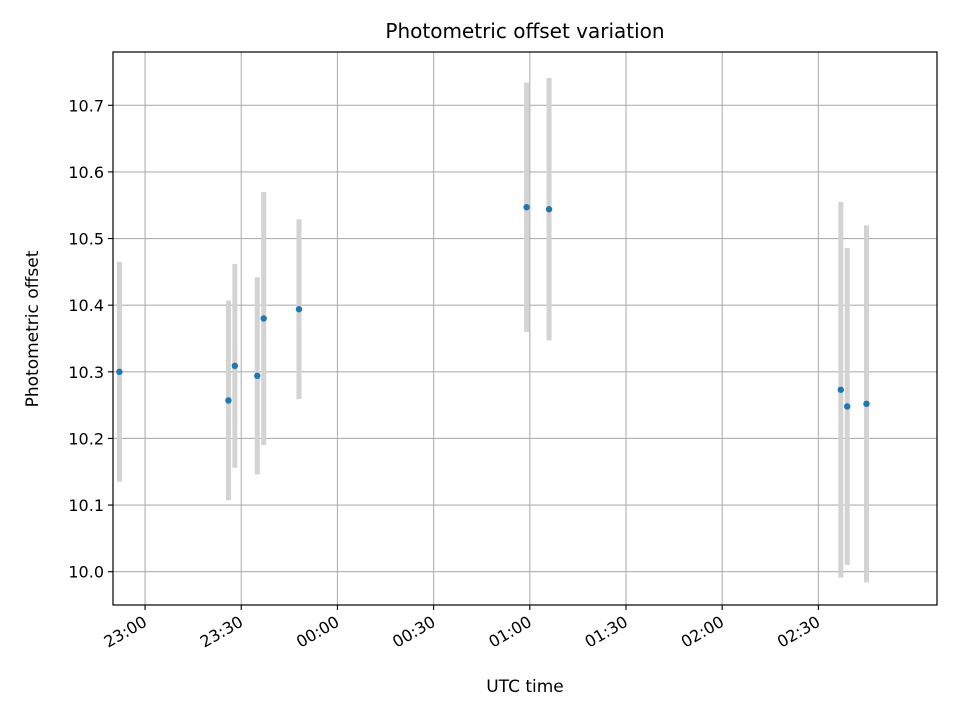 Image resolution: width=960 pixels, height=720 pixels. I want to click on y-tick-label: 10.0, so click(86, 572).